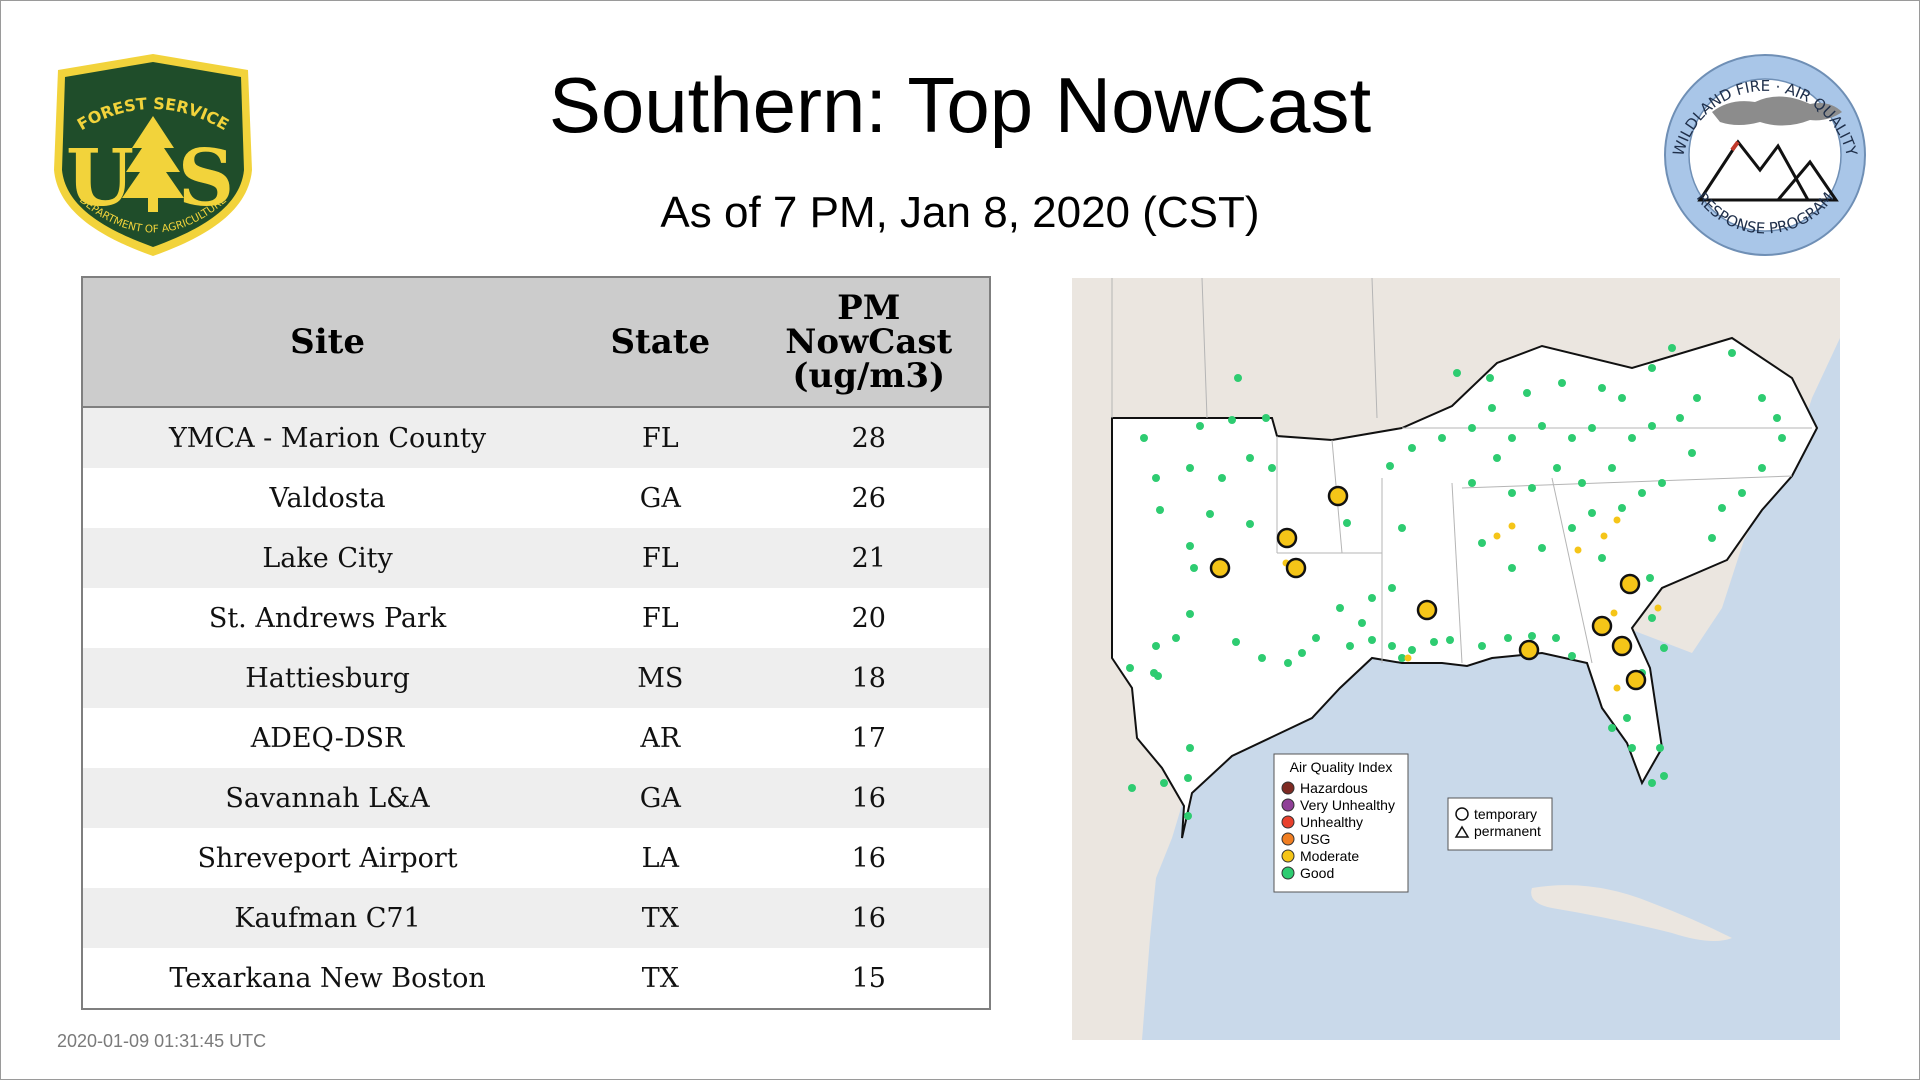 The image size is (1920, 1080). Describe the element at coordinates (869, 678) in the screenshot. I see `value-cell: 18` at that location.